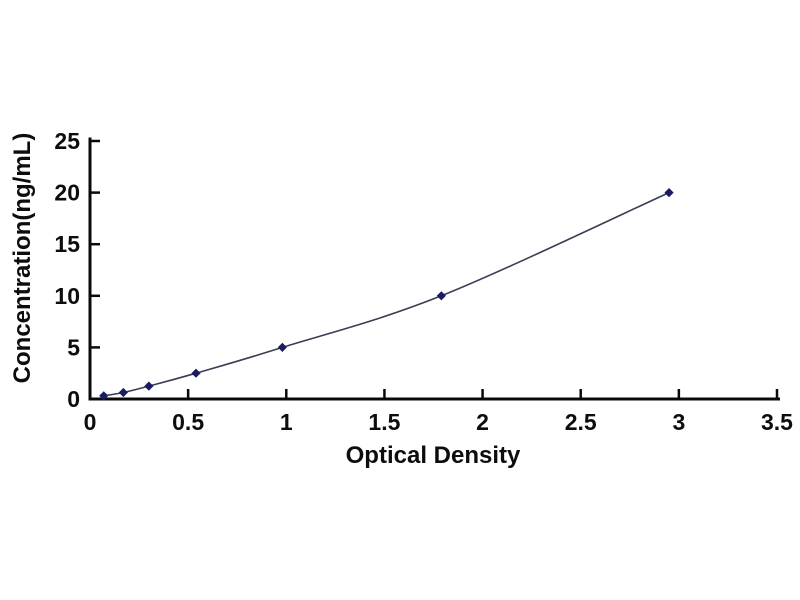 This screenshot has width=800, height=600. I want to click on x-tick-label: 1, so click(286, 422).